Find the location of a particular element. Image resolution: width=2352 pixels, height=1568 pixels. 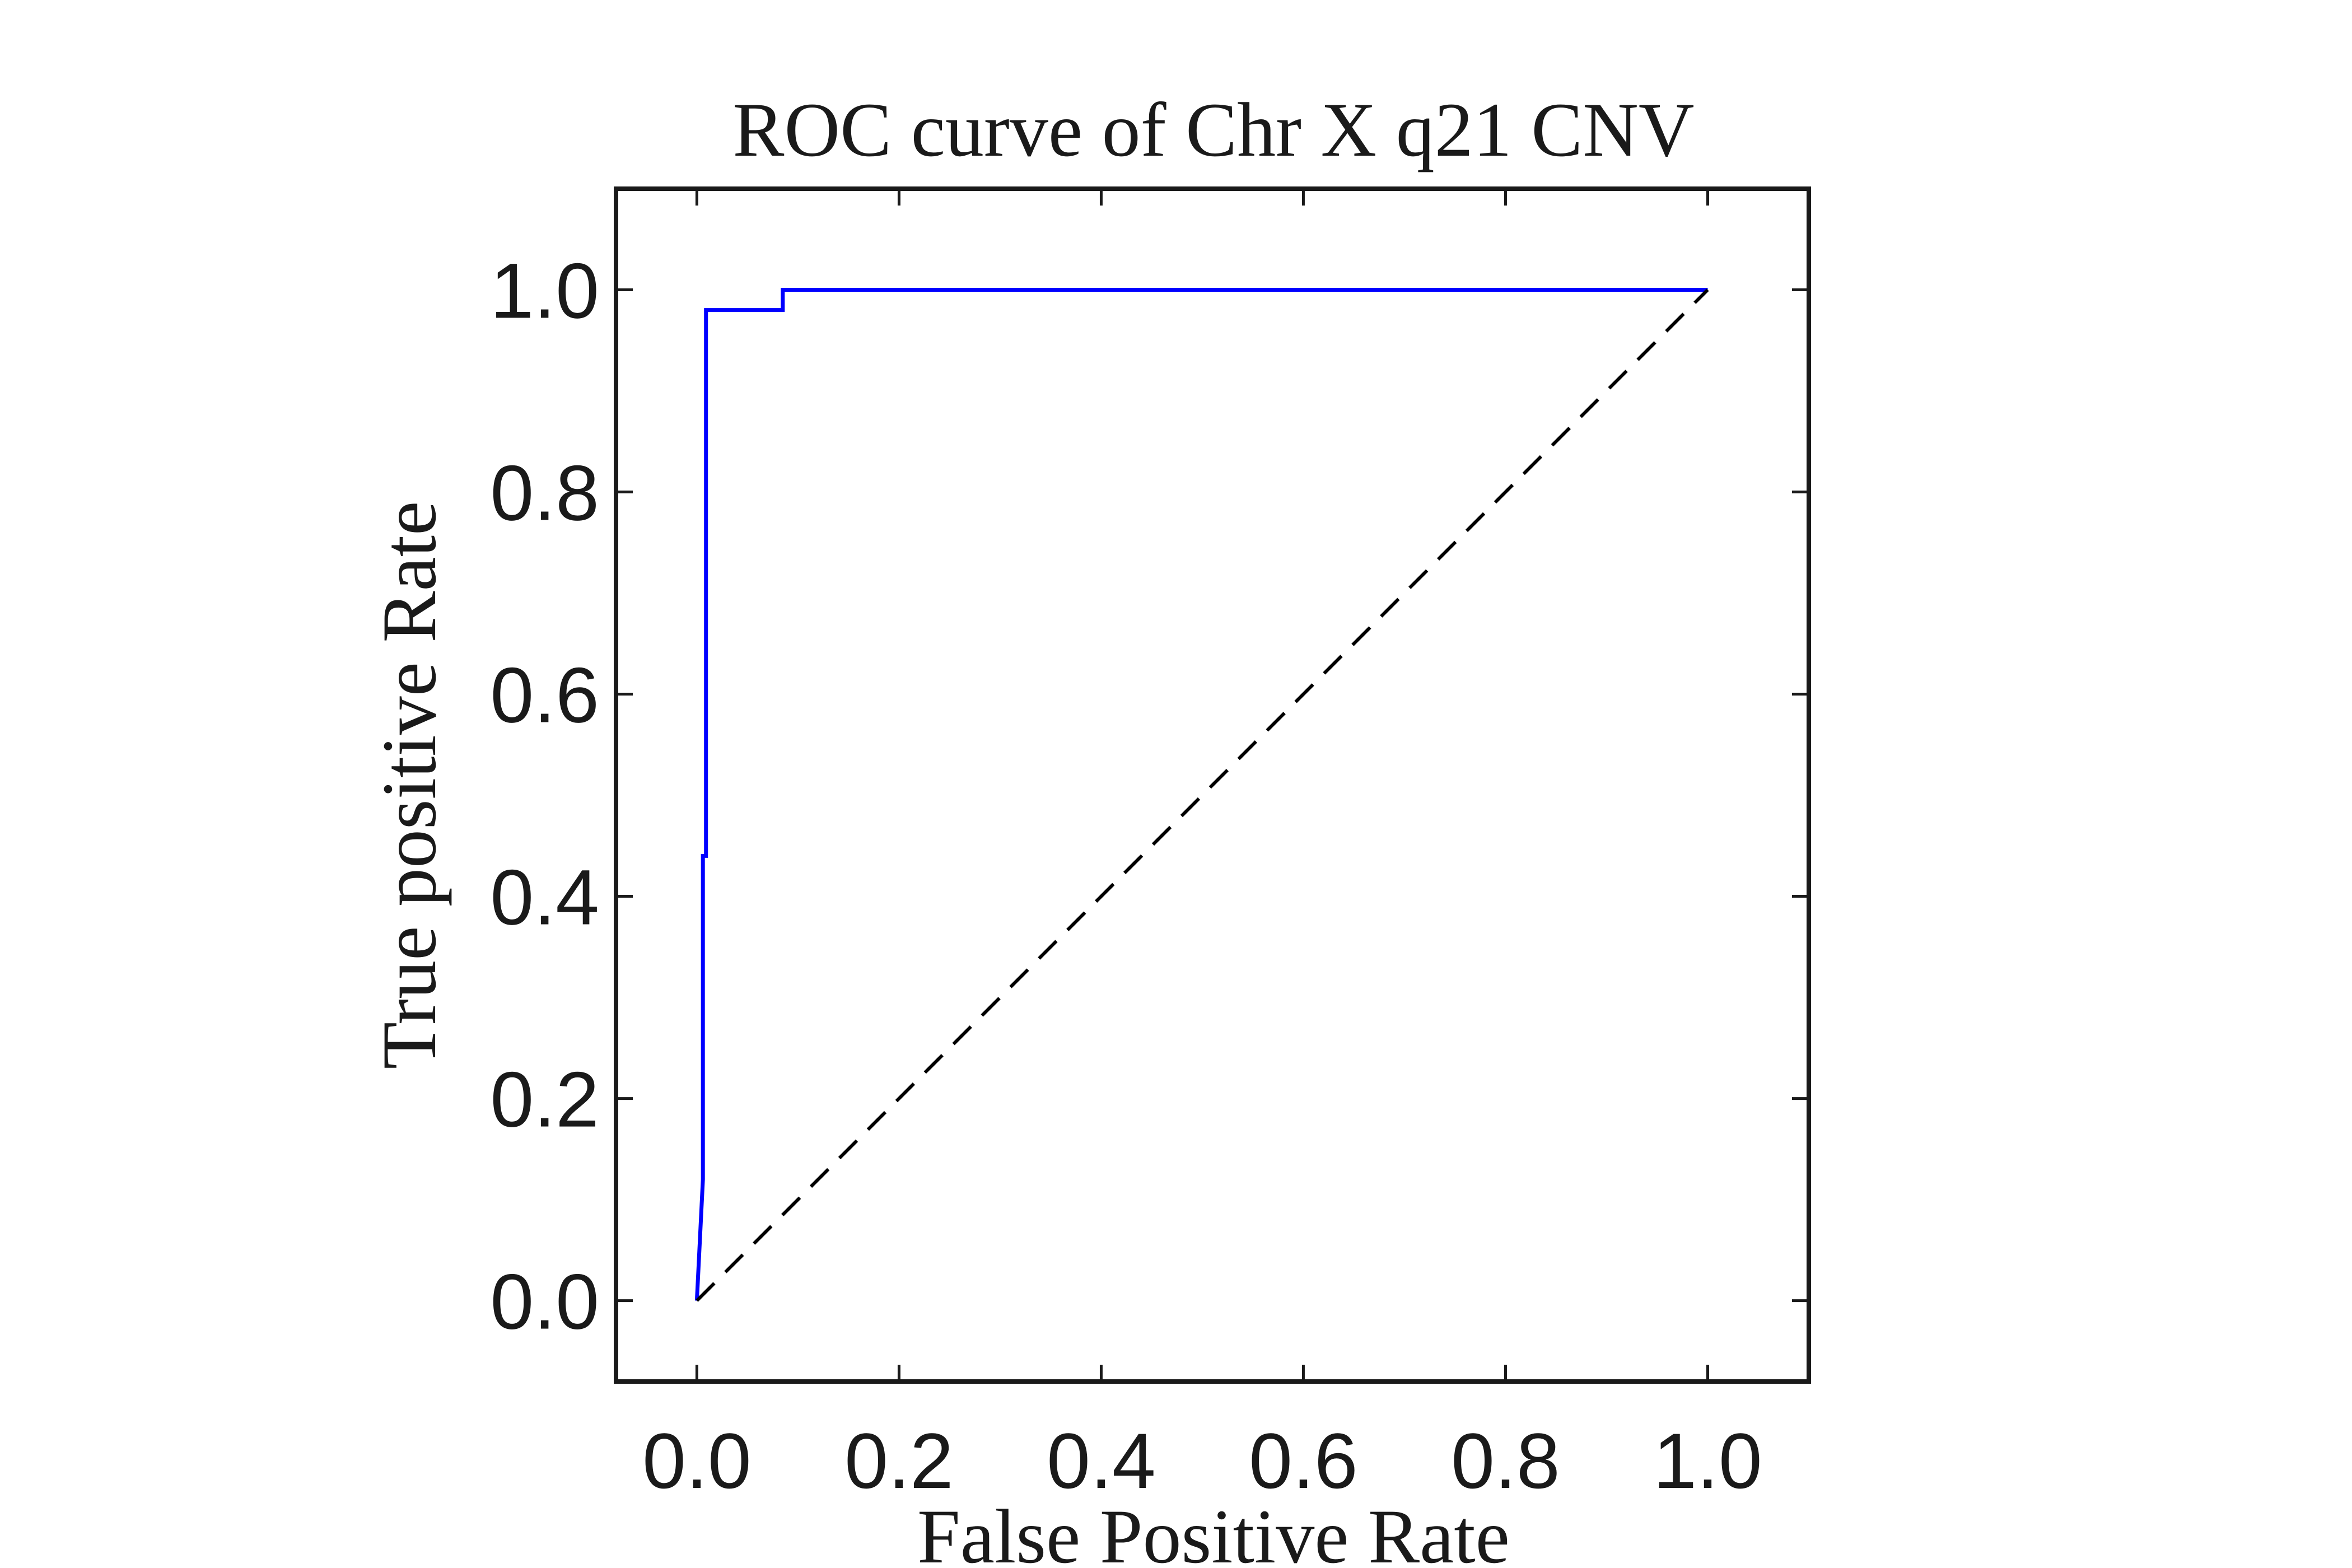

x-tick-label: 0.8 is located at coordinates (1506, 1461).